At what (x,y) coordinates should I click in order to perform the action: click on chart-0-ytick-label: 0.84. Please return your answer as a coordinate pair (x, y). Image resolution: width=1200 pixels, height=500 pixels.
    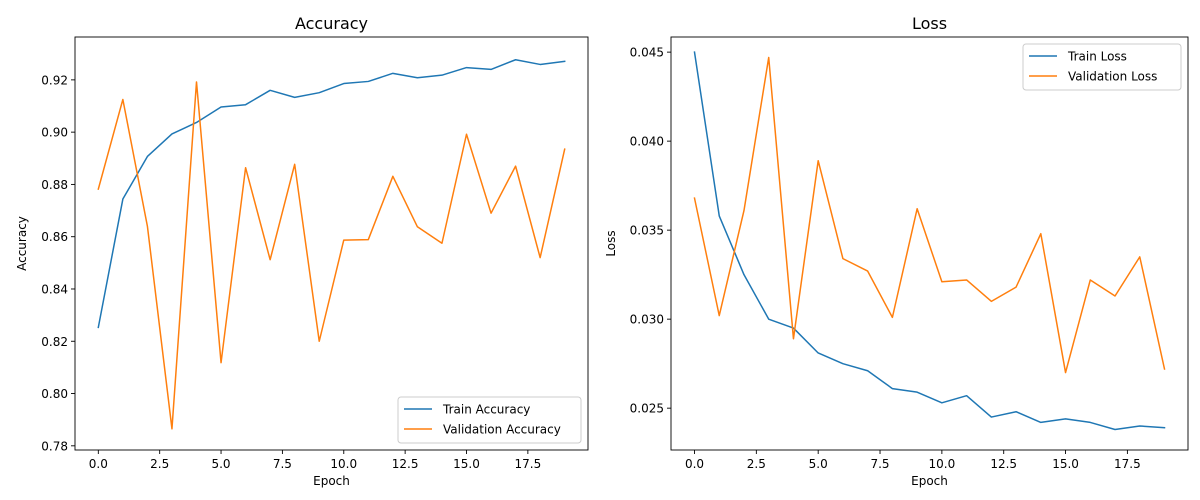
    Looking at the image, I should click on (54, 289).